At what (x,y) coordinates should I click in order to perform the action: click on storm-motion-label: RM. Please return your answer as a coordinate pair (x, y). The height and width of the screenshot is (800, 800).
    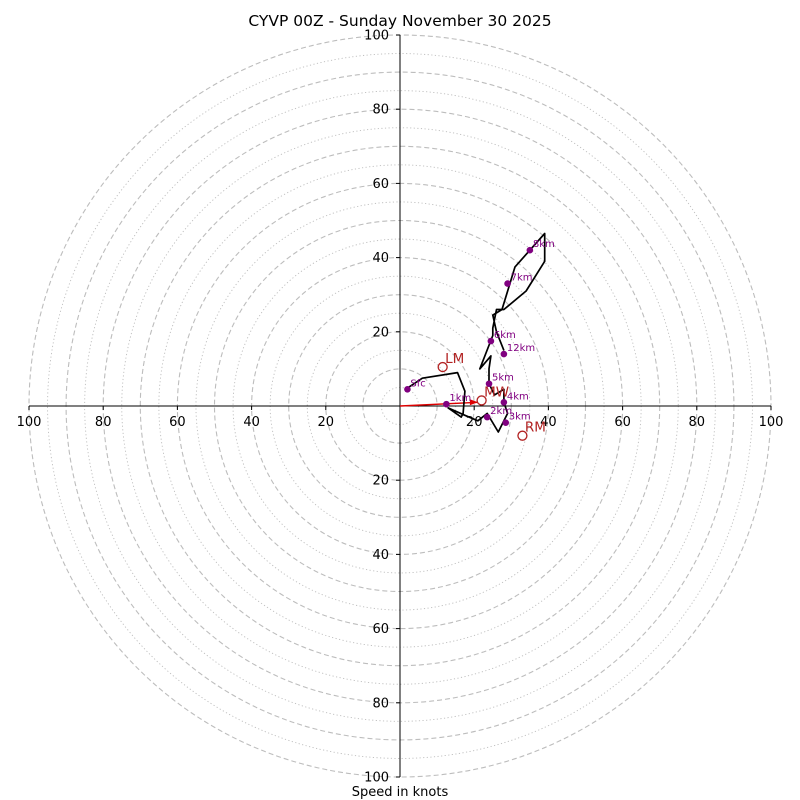
    Looking at the image, I should click on (535, 428).